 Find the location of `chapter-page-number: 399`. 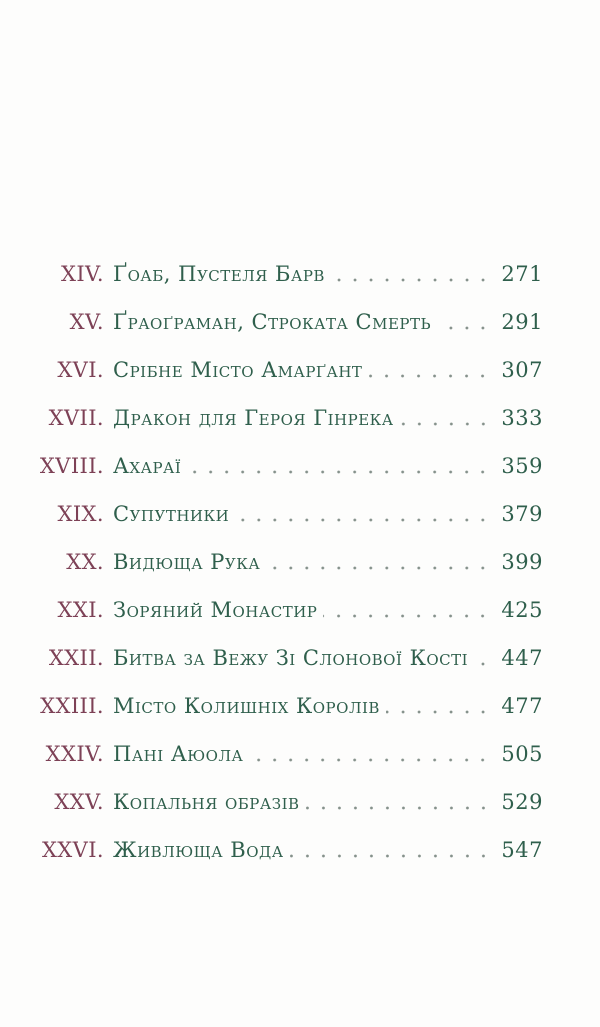

chapter-page-number: 399 is located at coordinates (522, 562).